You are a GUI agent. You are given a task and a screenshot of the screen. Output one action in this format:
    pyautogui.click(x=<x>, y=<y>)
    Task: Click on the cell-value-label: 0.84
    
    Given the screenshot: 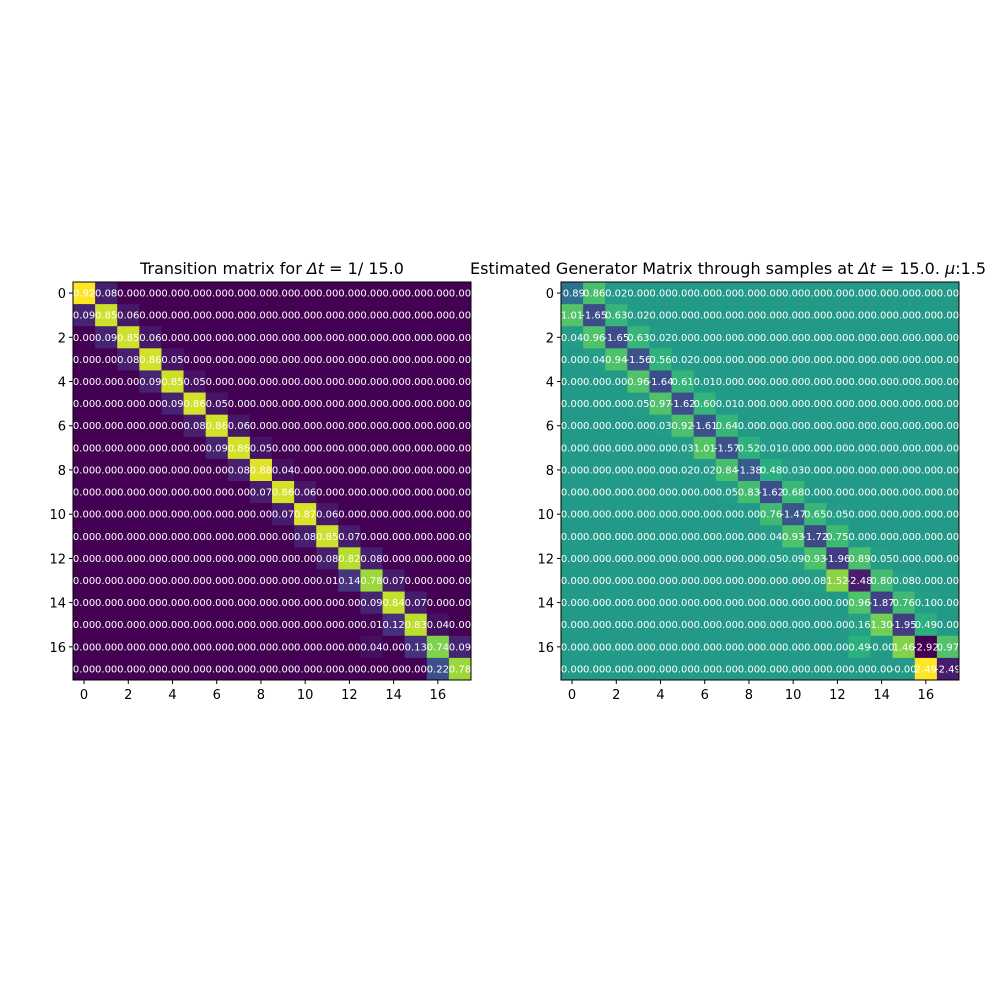 What is the action you would take?
    pyautogui.click(x=393, y=603)
    